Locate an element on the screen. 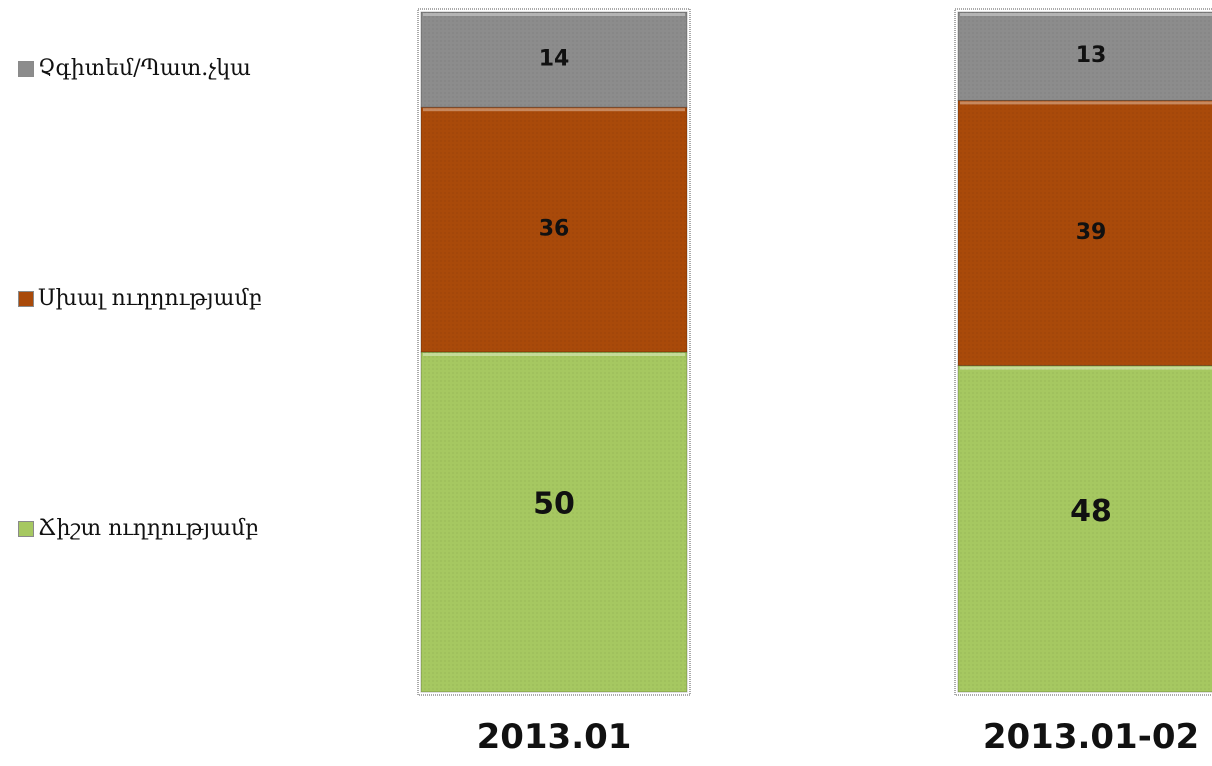 The image size is (1212, 766). legend-item-wrong-direction: Սխալ ուղղությամբ is located at coordinates (140, 298).